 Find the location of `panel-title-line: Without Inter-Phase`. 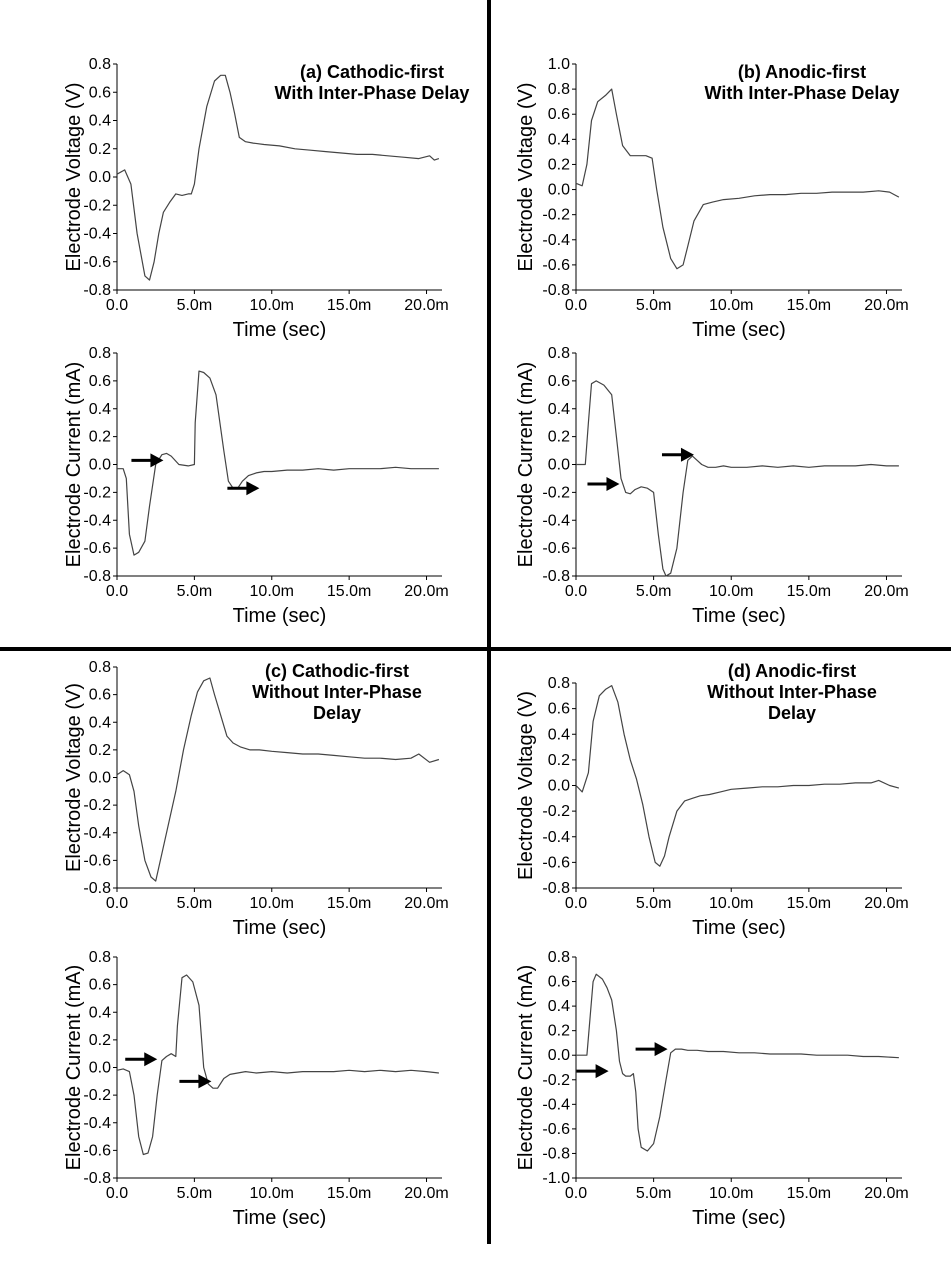

panel-title-line: Without Inter-Phase is located at coordinates (792, 692).